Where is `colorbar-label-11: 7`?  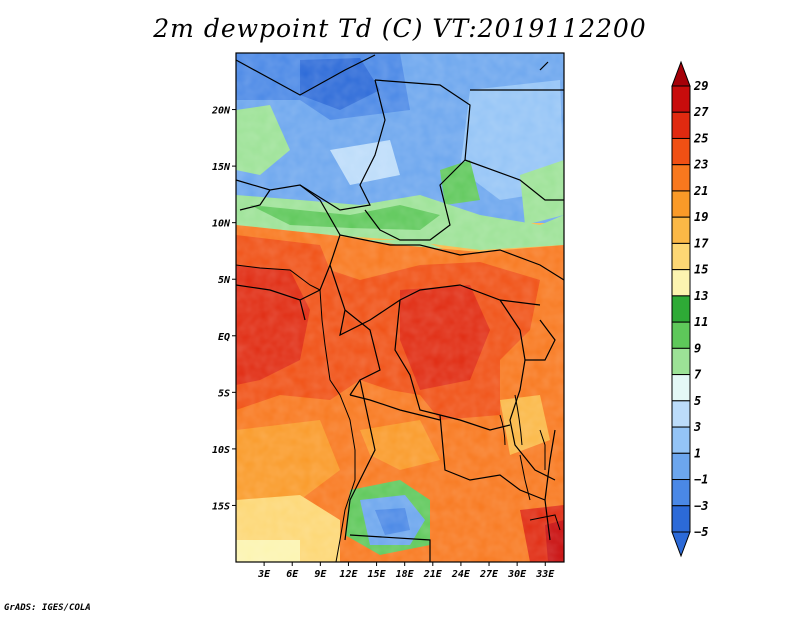 colorbar-label-11: 7 is located at coordinates (698, 375).